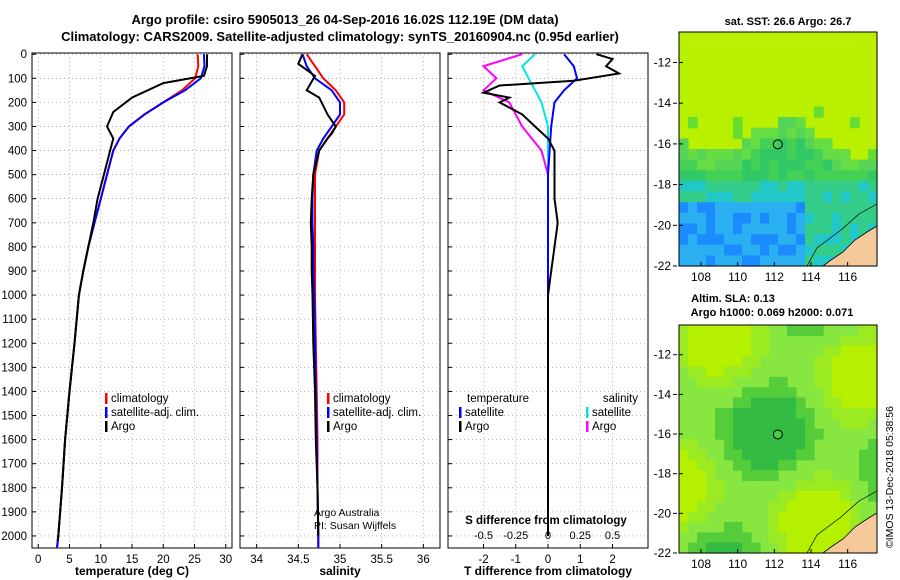 The width and height of the screenshot is (900, 580). Describe the element at coordinates (340, 571) in the screenshot. I see `x-axis-label: salinity` at that location.